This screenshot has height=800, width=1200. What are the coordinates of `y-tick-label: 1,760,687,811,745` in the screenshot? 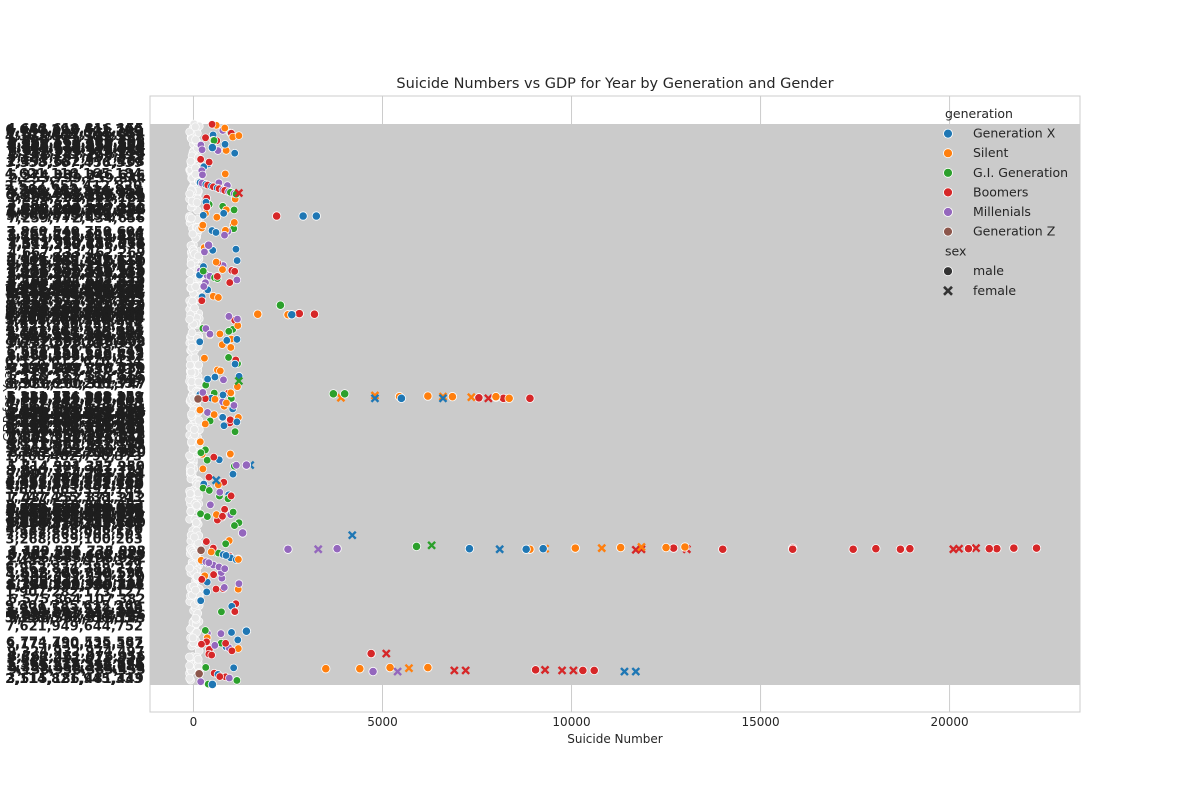 It's located at (76, 421).